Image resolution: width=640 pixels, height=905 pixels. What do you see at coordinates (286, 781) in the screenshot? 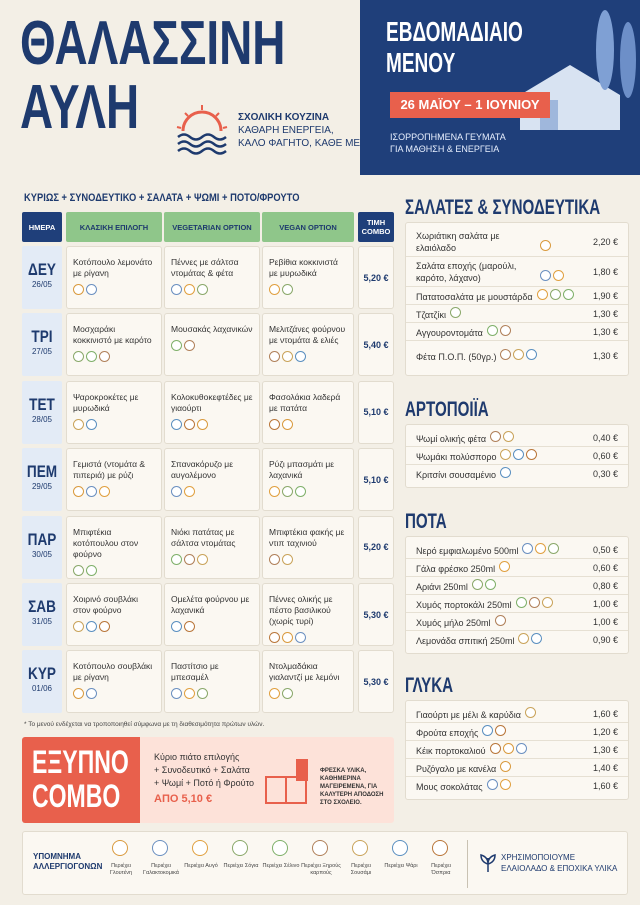
I see `lunchbox` at bounding box center [286, 781].